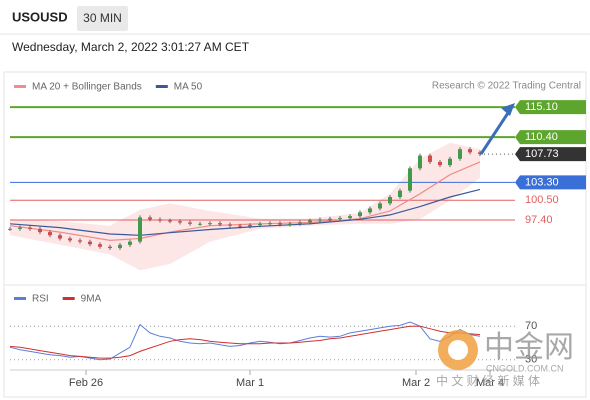 Image resolution: width=590 pixels, height=400 pixels. I want to click on forecast-arrow, so click(494, 133).